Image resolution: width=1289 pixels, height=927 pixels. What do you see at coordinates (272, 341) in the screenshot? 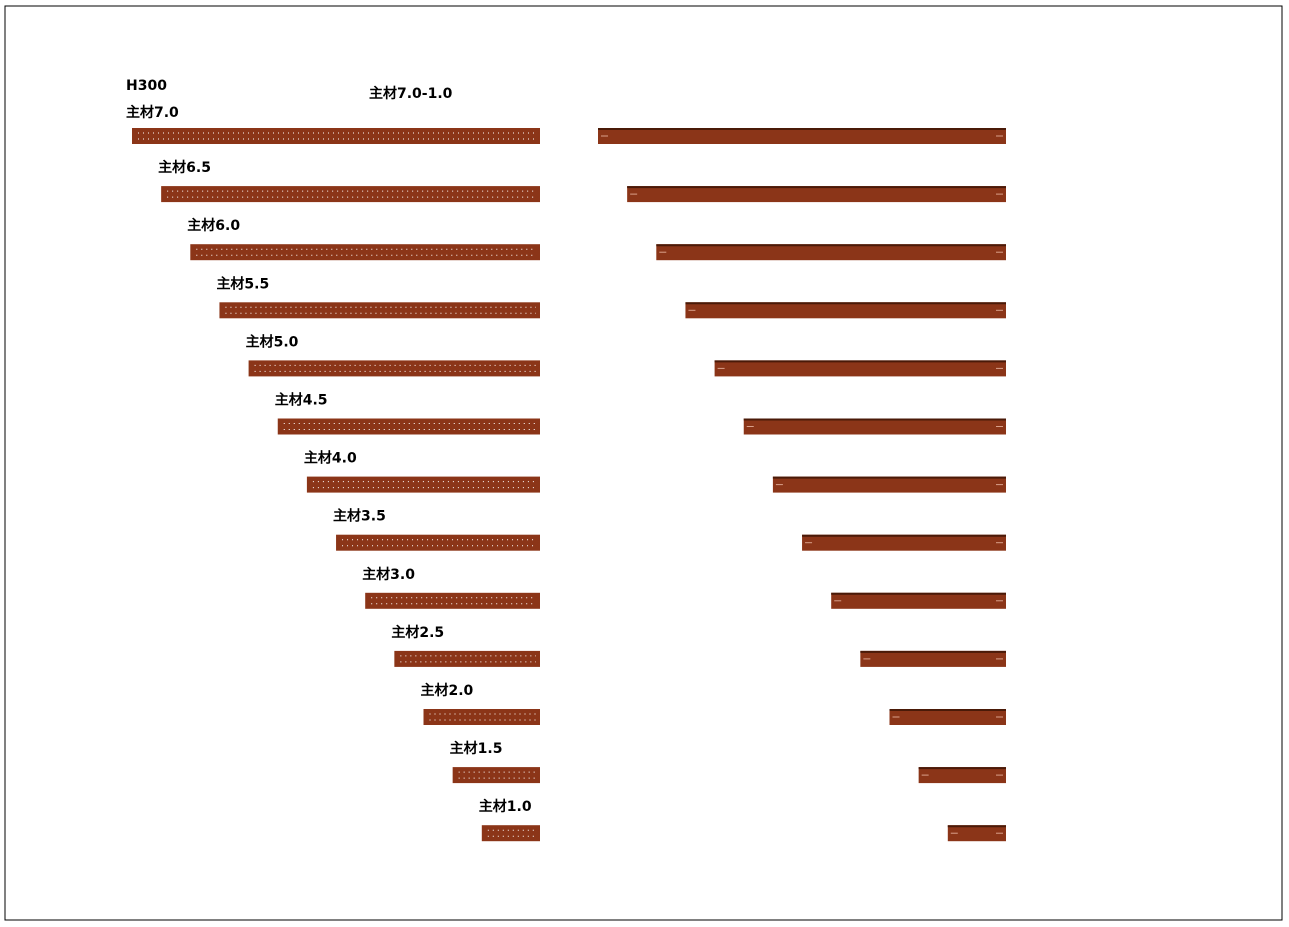
I see `member-label: 主材5.0` at bounding box center [272, 341].